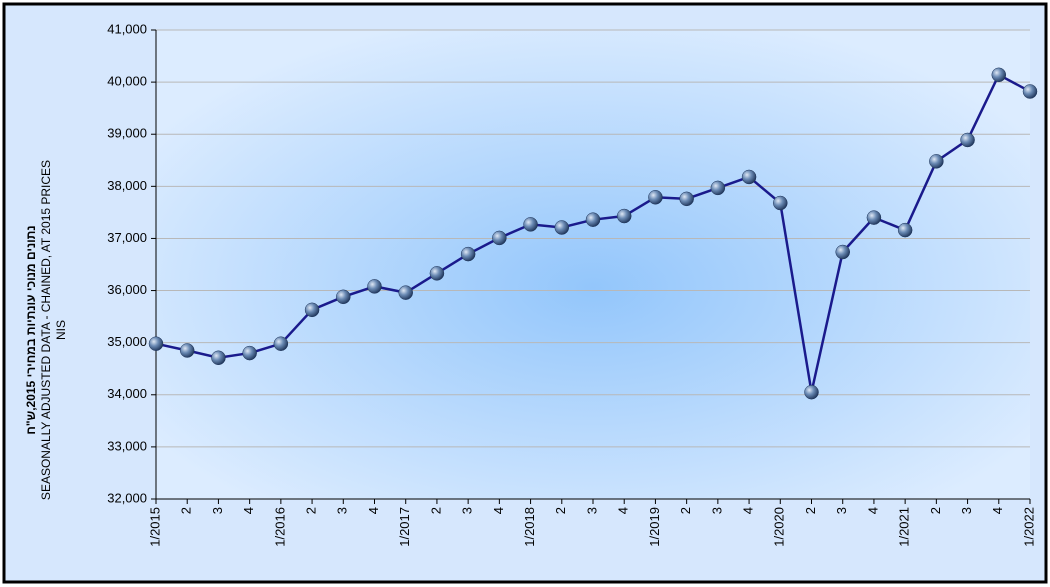  What do you see at coordinates (127, 28) in the screenshot?
I see `y-tick-label: 41,000` at bounding box center [127, 28].